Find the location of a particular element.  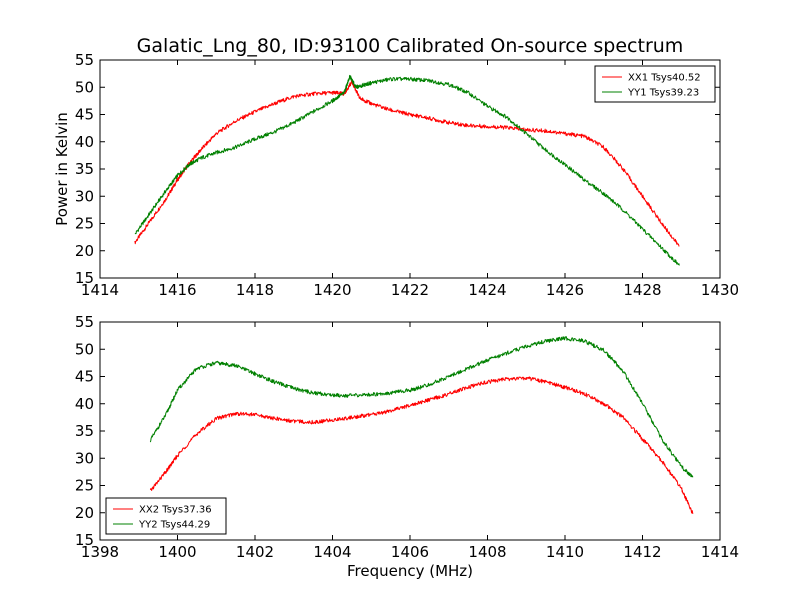

legend: XX2 Tsys37.36 YY2 Tsys44.29 is located at coordinates (166, 516).